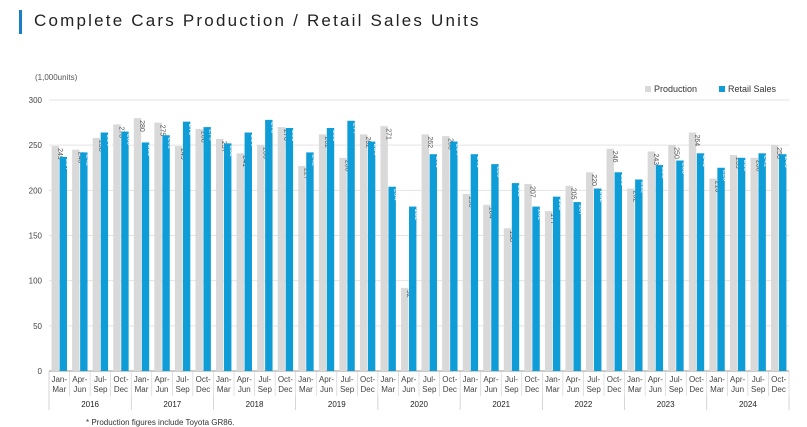 This screenshot has height=427, width=807. I want to click on bar-label-retail-sales: 254, so click(457, 150).